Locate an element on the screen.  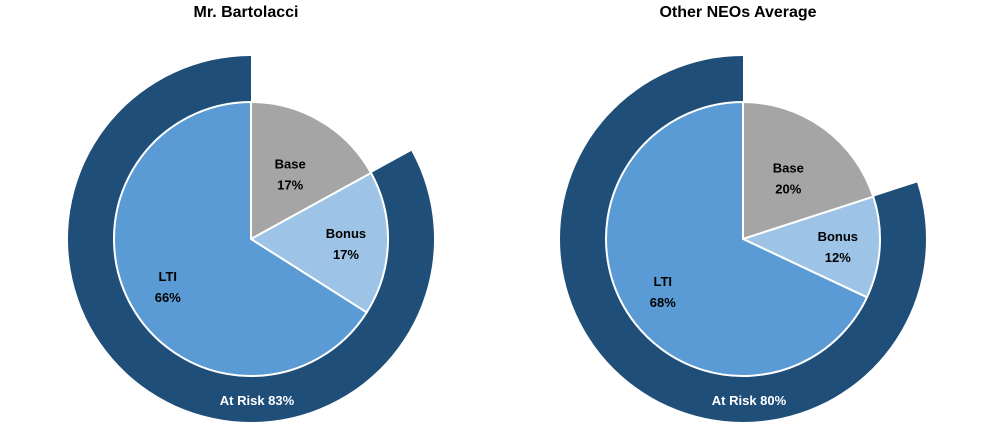
slice-label-bonus: Bonus 17% is located at coordinates (346, 244).